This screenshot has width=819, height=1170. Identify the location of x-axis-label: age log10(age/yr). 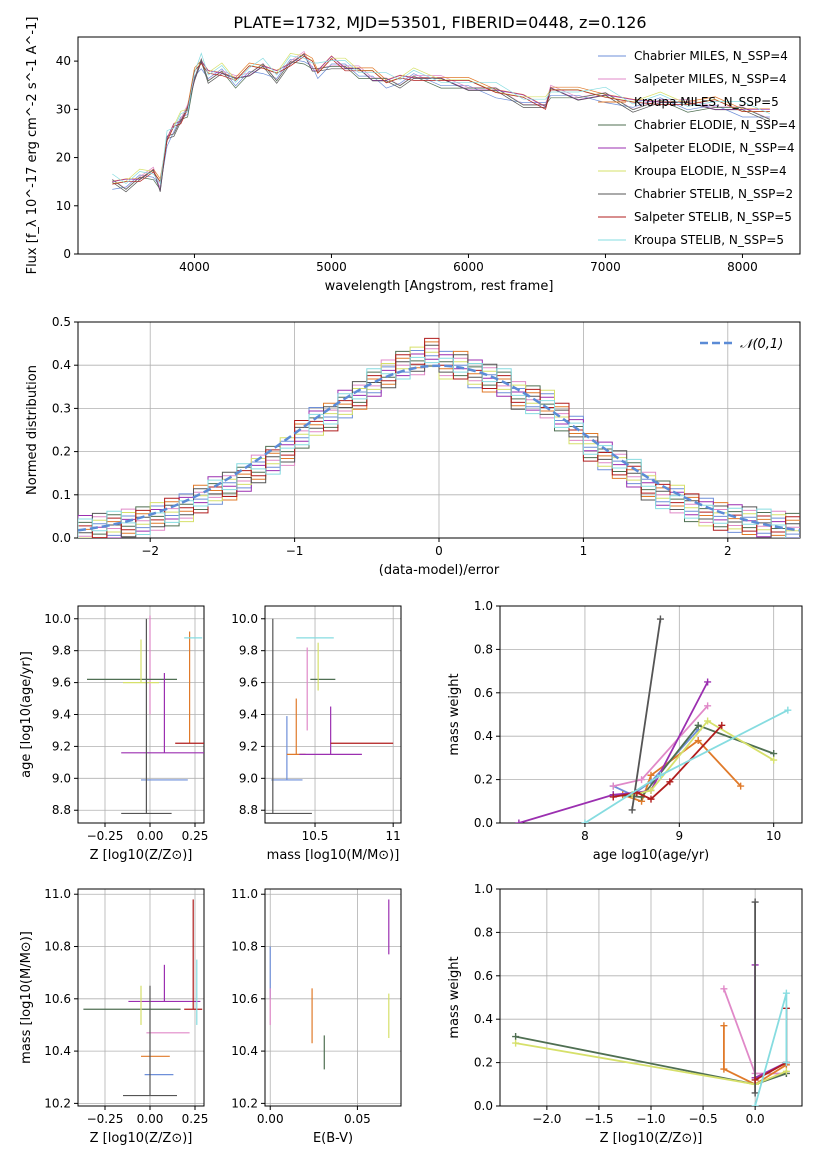
(651, 855).